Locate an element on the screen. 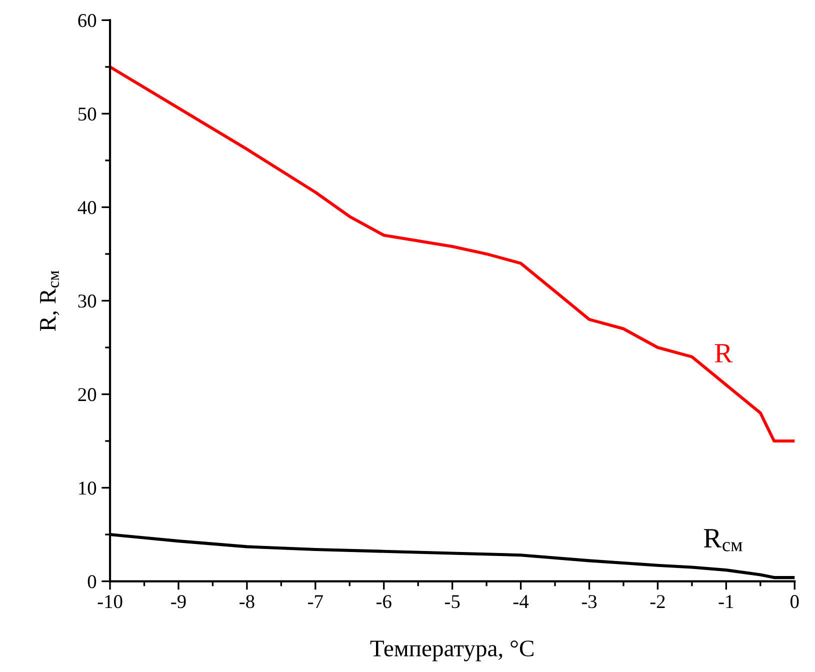 The image size is (815, 672). x-tick-label: -4 is located at coordinates (521, 601).